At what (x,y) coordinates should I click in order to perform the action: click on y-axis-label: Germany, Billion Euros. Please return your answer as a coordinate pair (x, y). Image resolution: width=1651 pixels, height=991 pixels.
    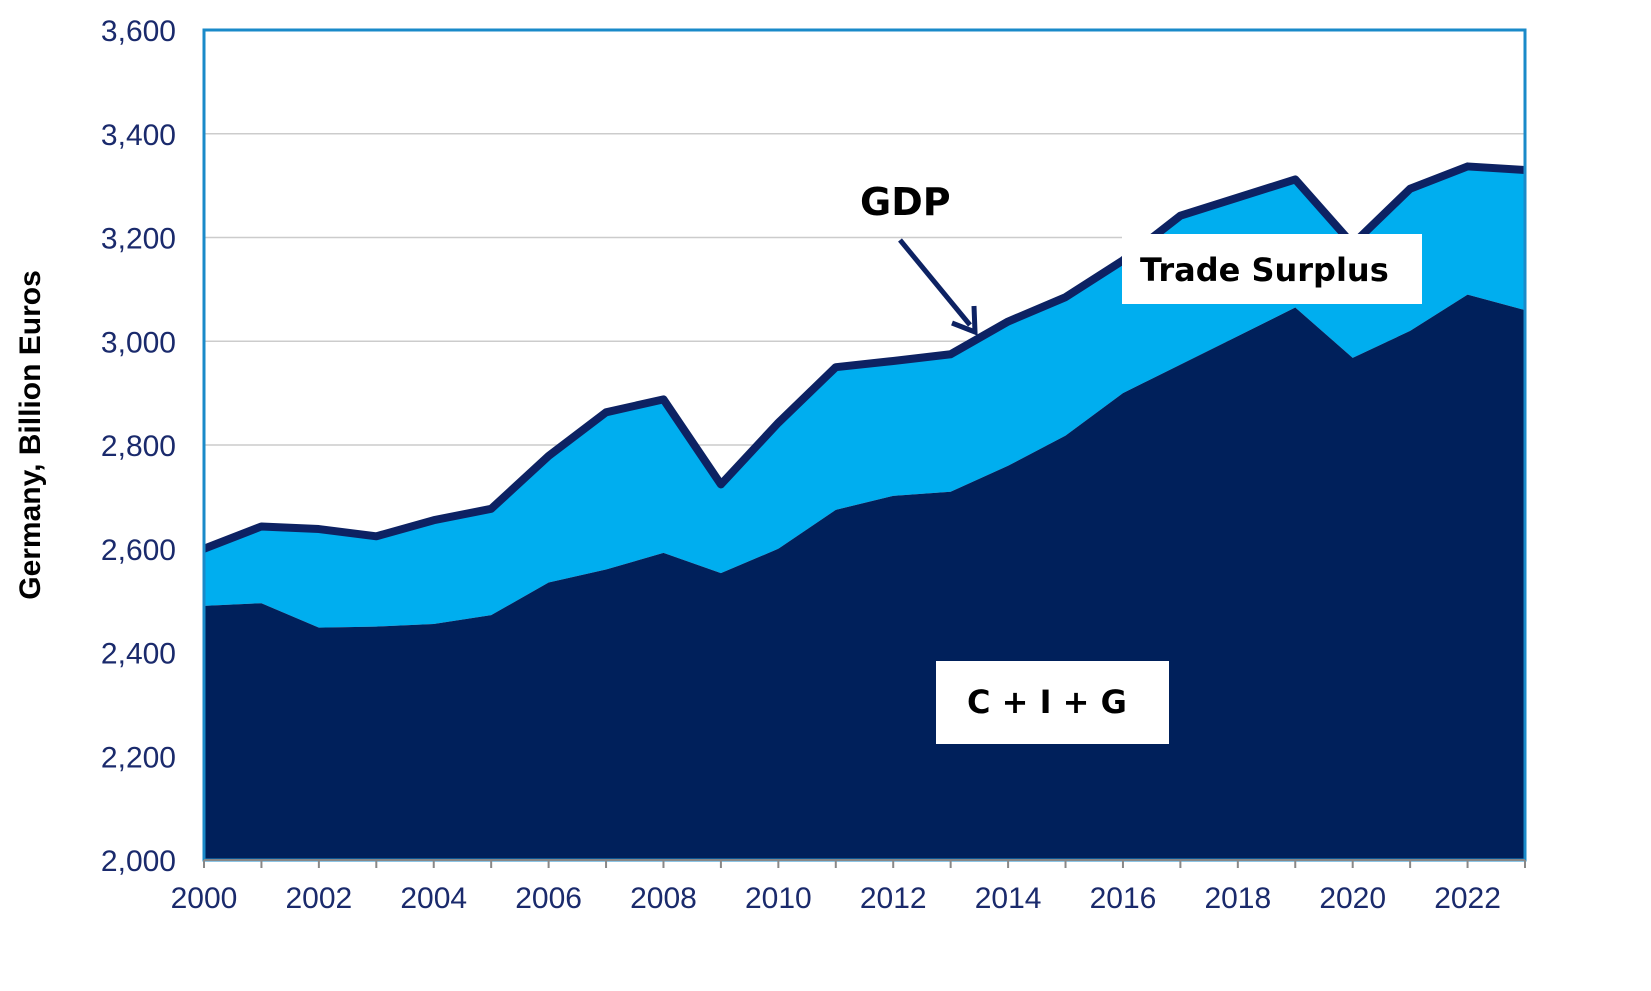
    Looking at the image, I should click on (30, 435).